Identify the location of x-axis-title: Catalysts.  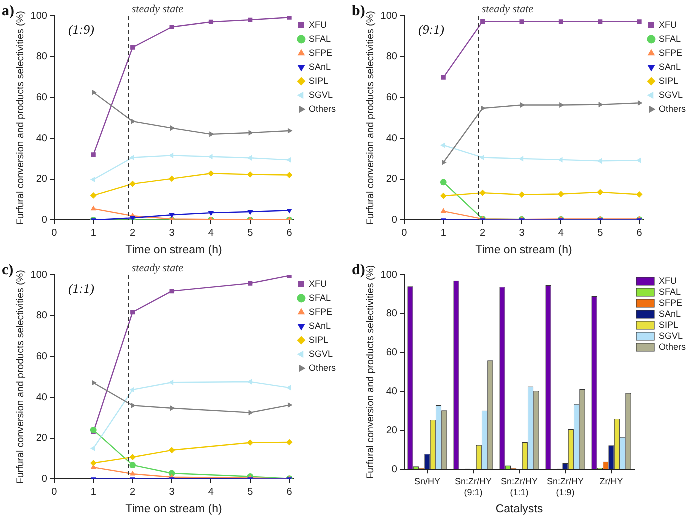
(520, 509).